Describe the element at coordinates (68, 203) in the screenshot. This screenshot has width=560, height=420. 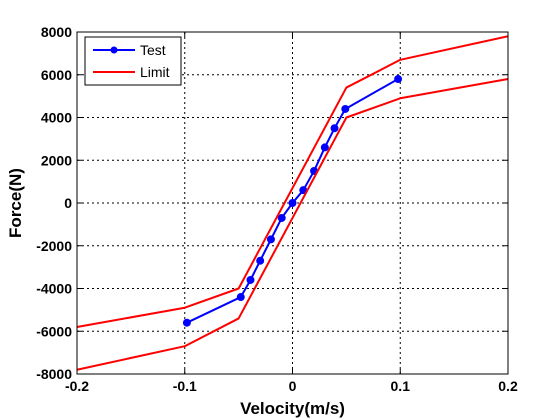
I see `y-tick-label-0: 0` at that location.